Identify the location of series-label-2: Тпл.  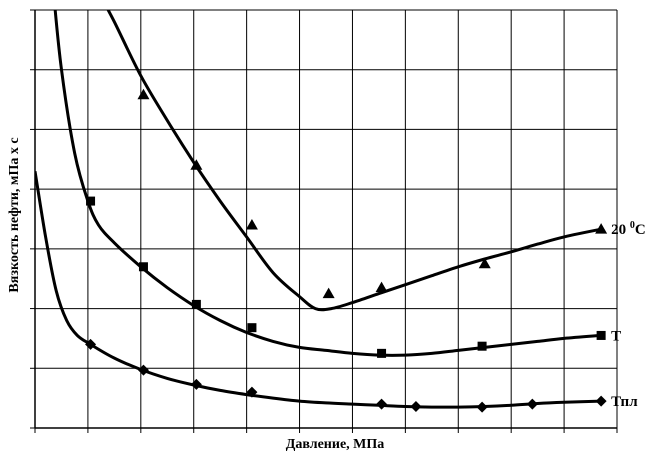
(624, 402).